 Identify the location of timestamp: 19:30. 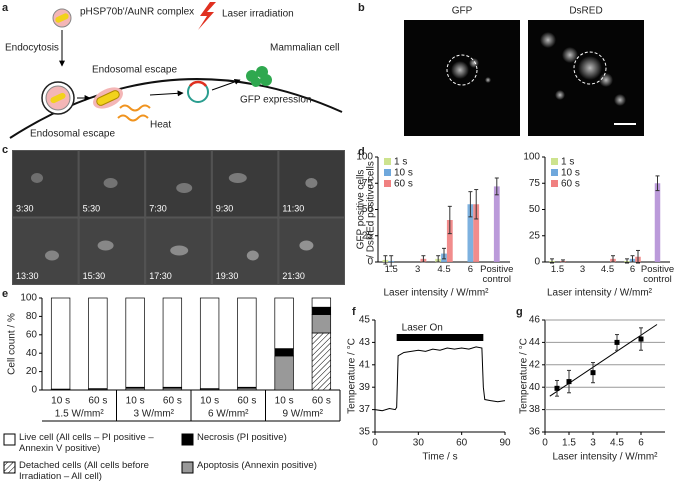
(227, 276).